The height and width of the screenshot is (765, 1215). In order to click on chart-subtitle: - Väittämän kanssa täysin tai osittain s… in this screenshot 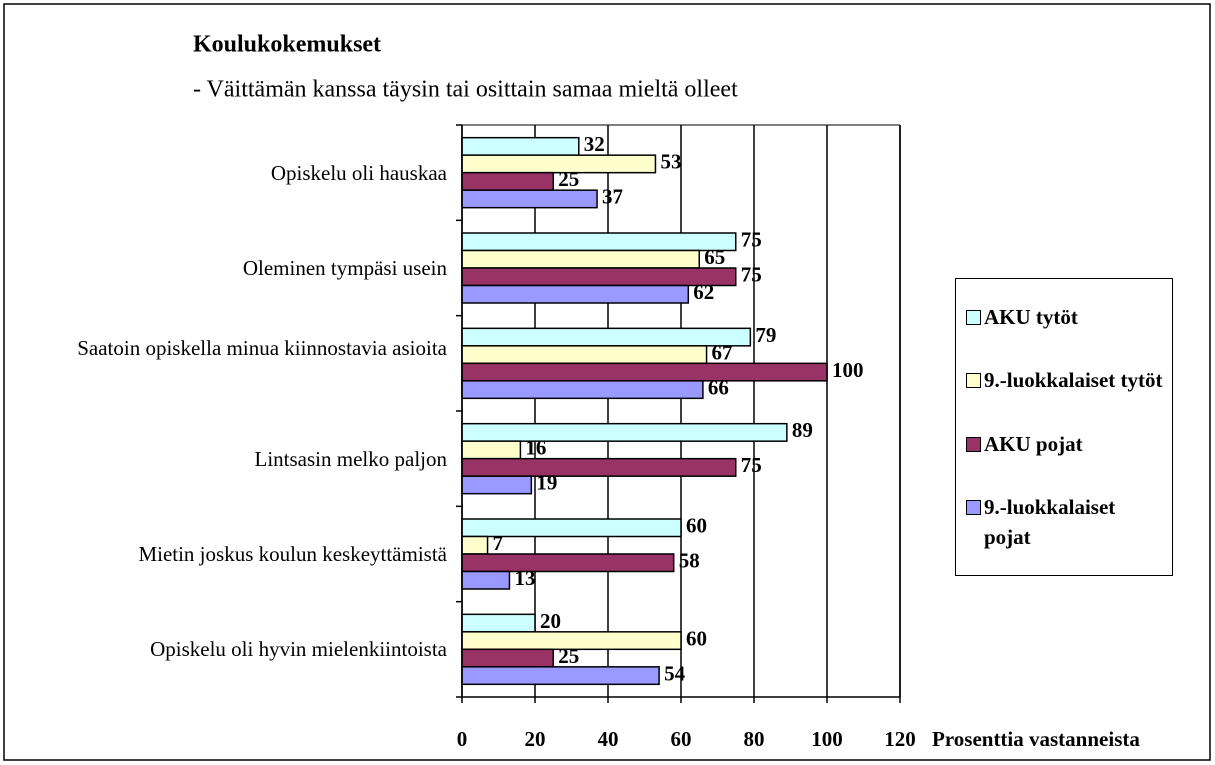, I will do `click(465, 90)`.